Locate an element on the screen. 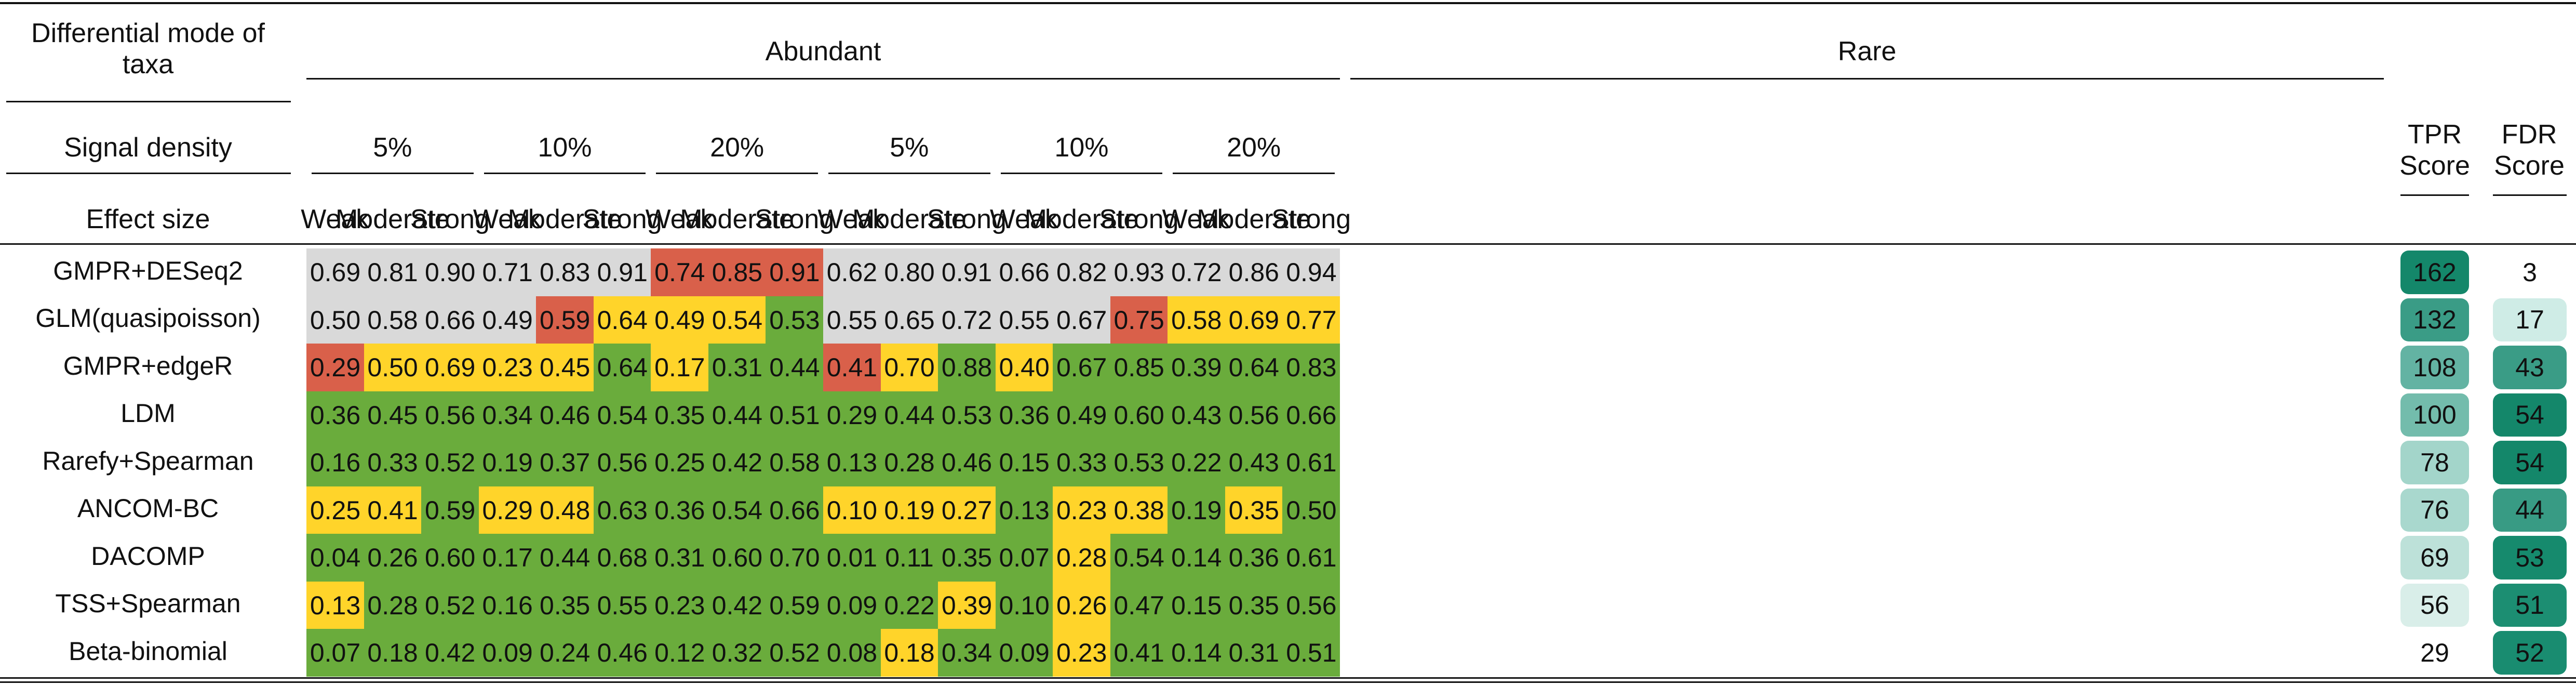 Image resolution: width=2576 pixels, height=685 pixels. value-cell: 0.63 is located at coordinates (622, 510).